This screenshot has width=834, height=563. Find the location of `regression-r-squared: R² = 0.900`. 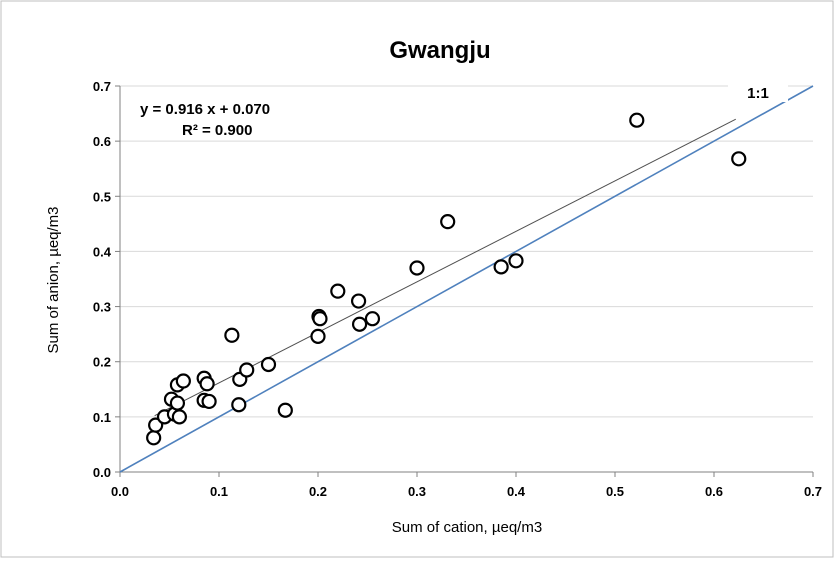

regression-r-squared: R² = 0.900 is located at coordinates (217, 130).